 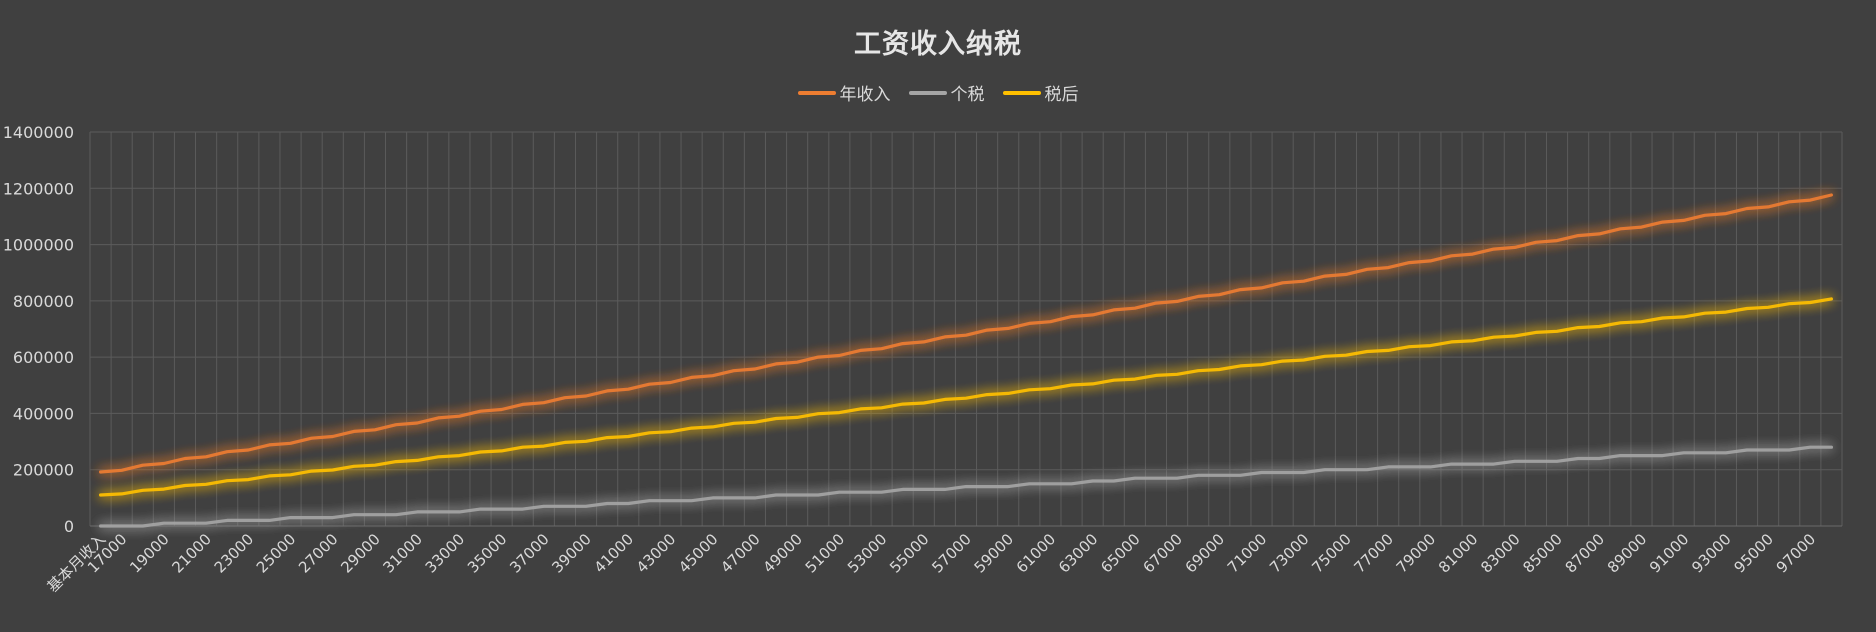 I want to click on x-tick-label: 91000, so click(x=1669, y=553).